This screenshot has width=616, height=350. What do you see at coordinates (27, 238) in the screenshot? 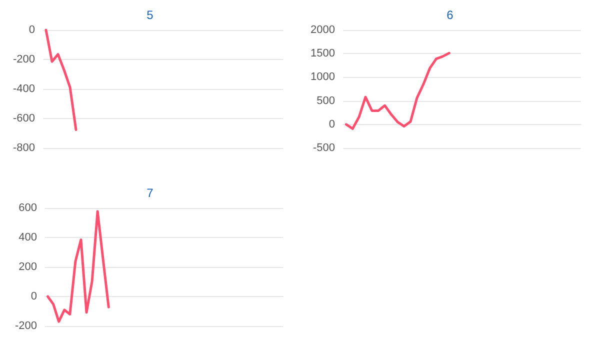
I see `y-tick-label: 400` at bounding box center [27, 238].